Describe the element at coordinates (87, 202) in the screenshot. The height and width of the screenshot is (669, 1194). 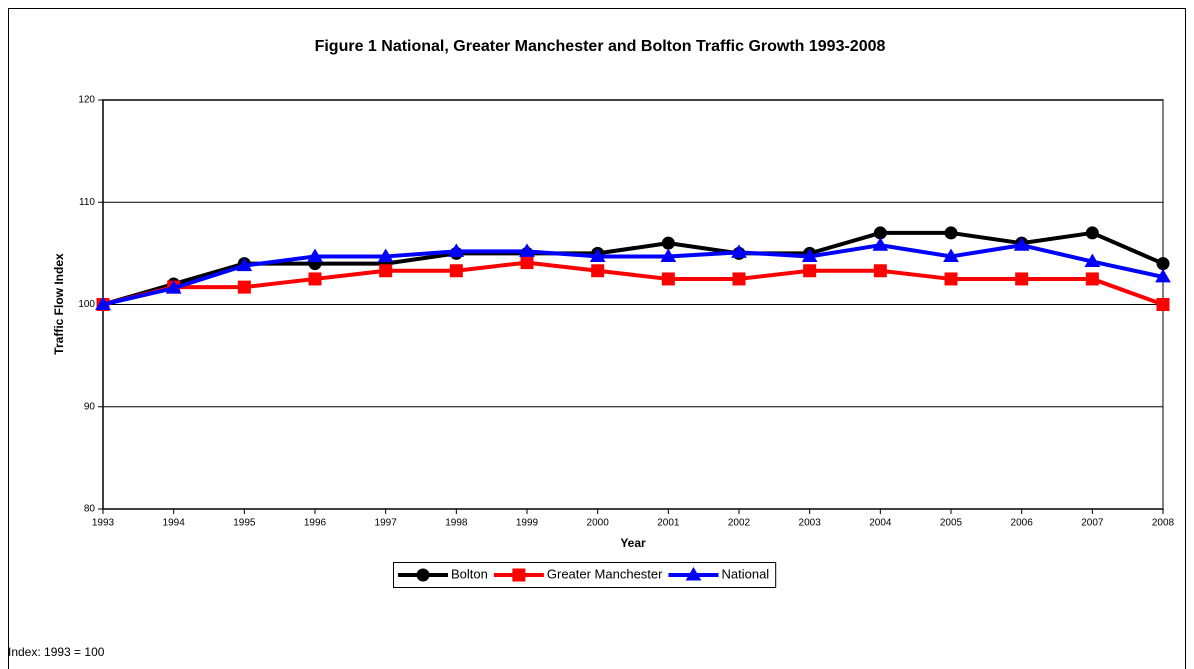
I see `y-tick-label: 110` at that location.